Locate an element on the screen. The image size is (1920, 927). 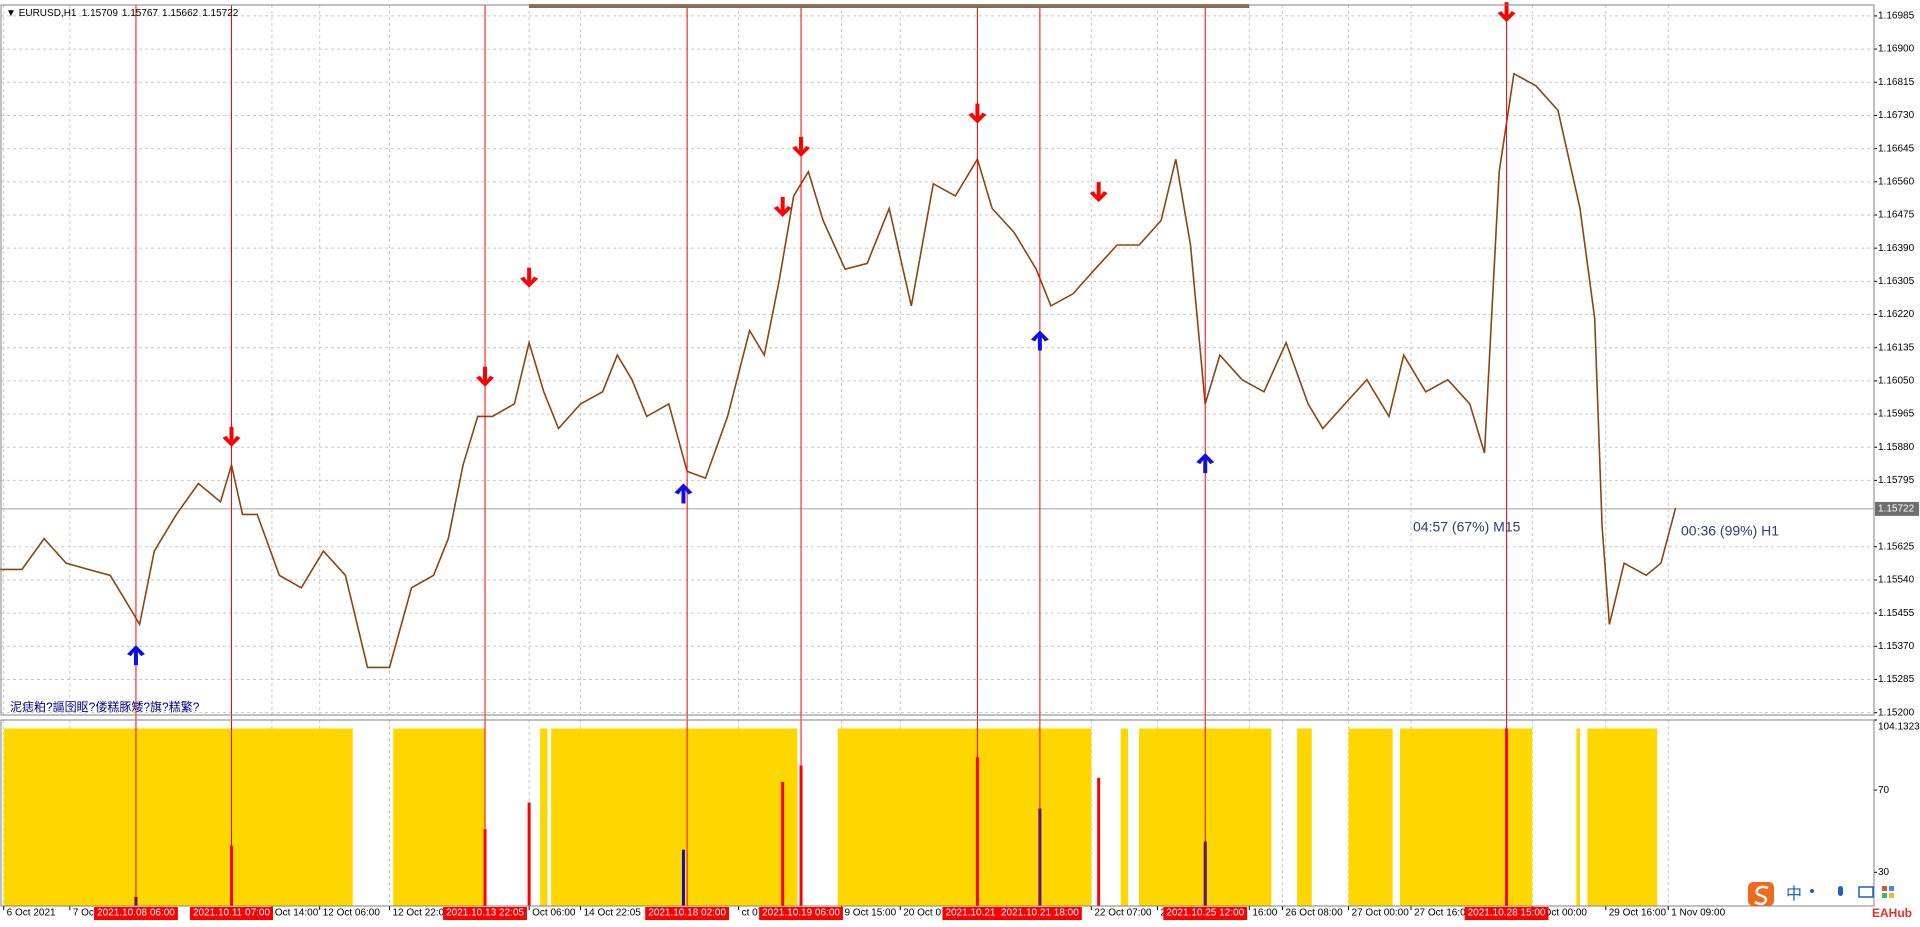
scroll-bar is located at coordinates (889, 6).